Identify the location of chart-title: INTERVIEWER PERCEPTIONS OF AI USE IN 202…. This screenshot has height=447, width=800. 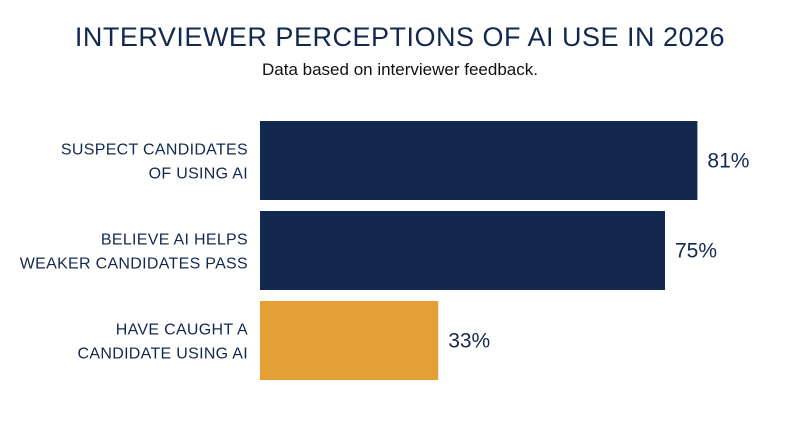
(400, 37).